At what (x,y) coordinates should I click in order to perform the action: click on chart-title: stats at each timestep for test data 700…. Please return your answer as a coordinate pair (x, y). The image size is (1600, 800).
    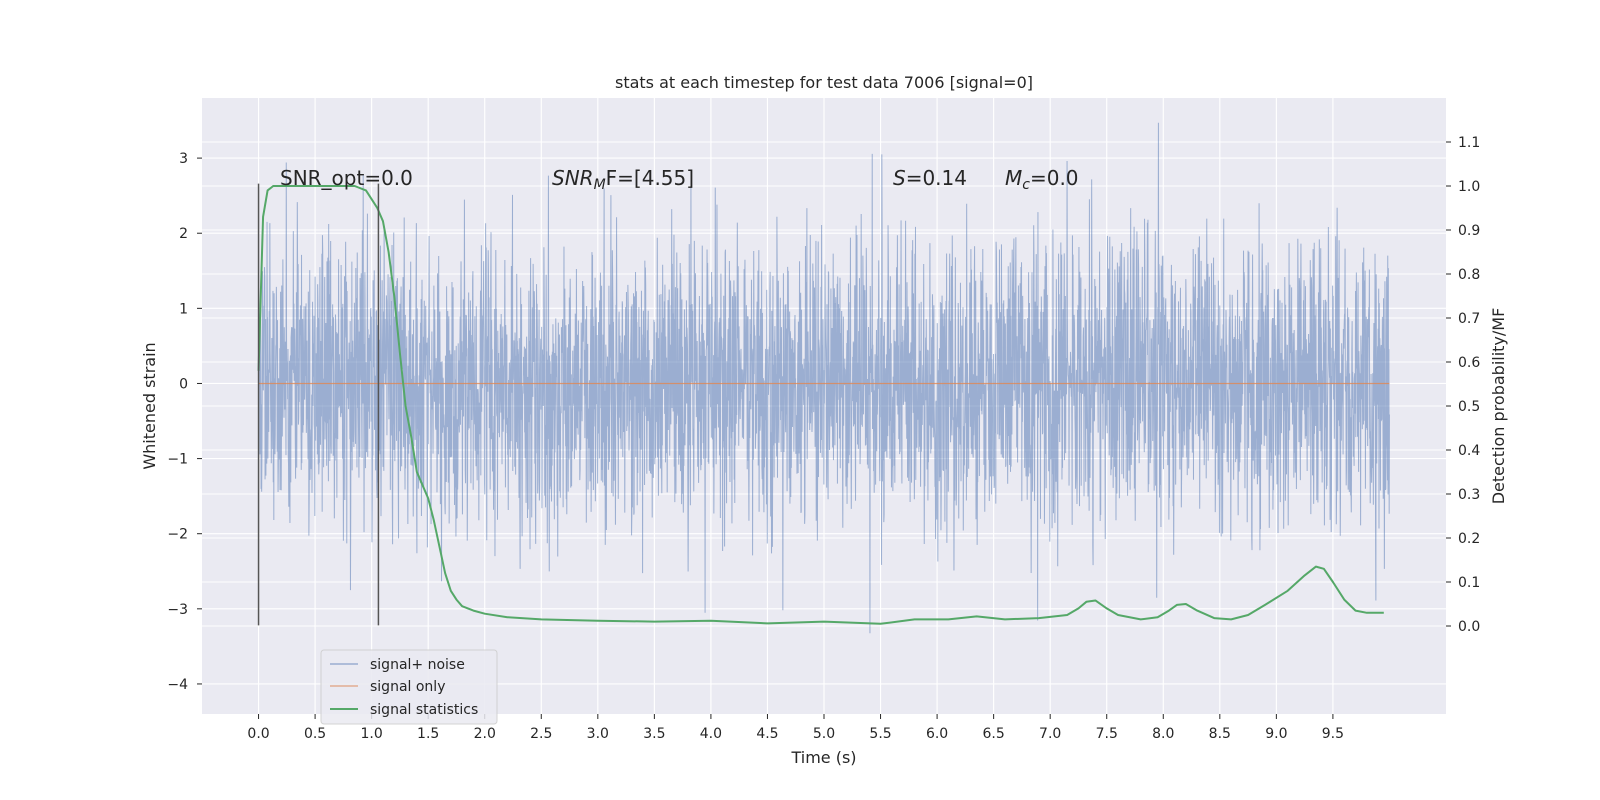
    Looking at the image, I should click on (824, 82).